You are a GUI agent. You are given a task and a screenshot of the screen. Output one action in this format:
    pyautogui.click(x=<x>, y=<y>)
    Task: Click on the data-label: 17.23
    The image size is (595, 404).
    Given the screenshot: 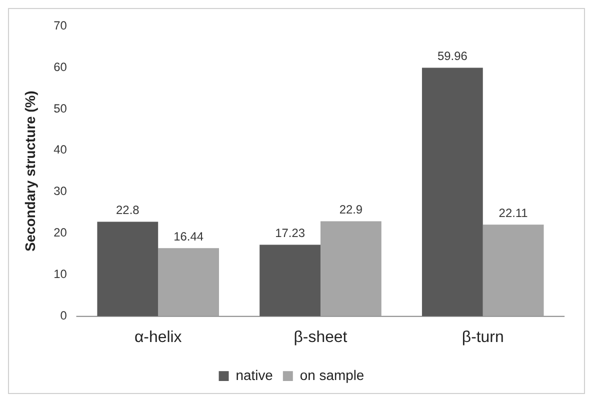 What is the action you would take?
    pyautogui.click(x=290, y=233)
    